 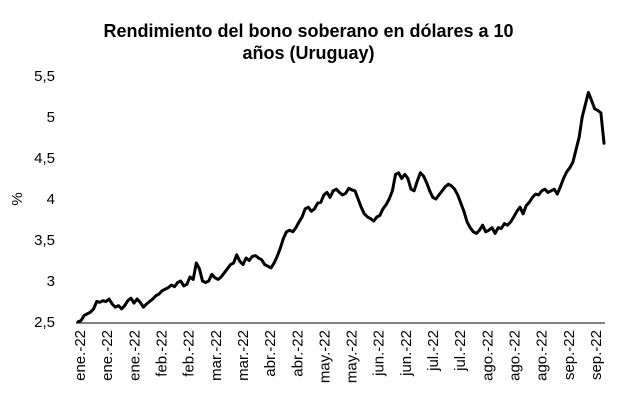 I want to click on y-tick-label: 4,5, so click(x=44, y=158).